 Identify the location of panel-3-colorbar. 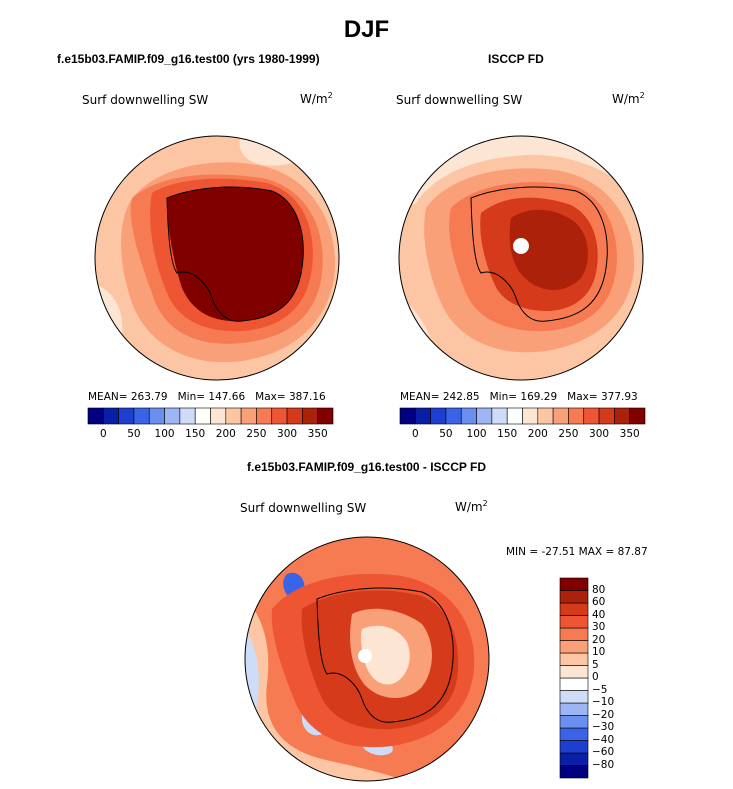
(574, 678).